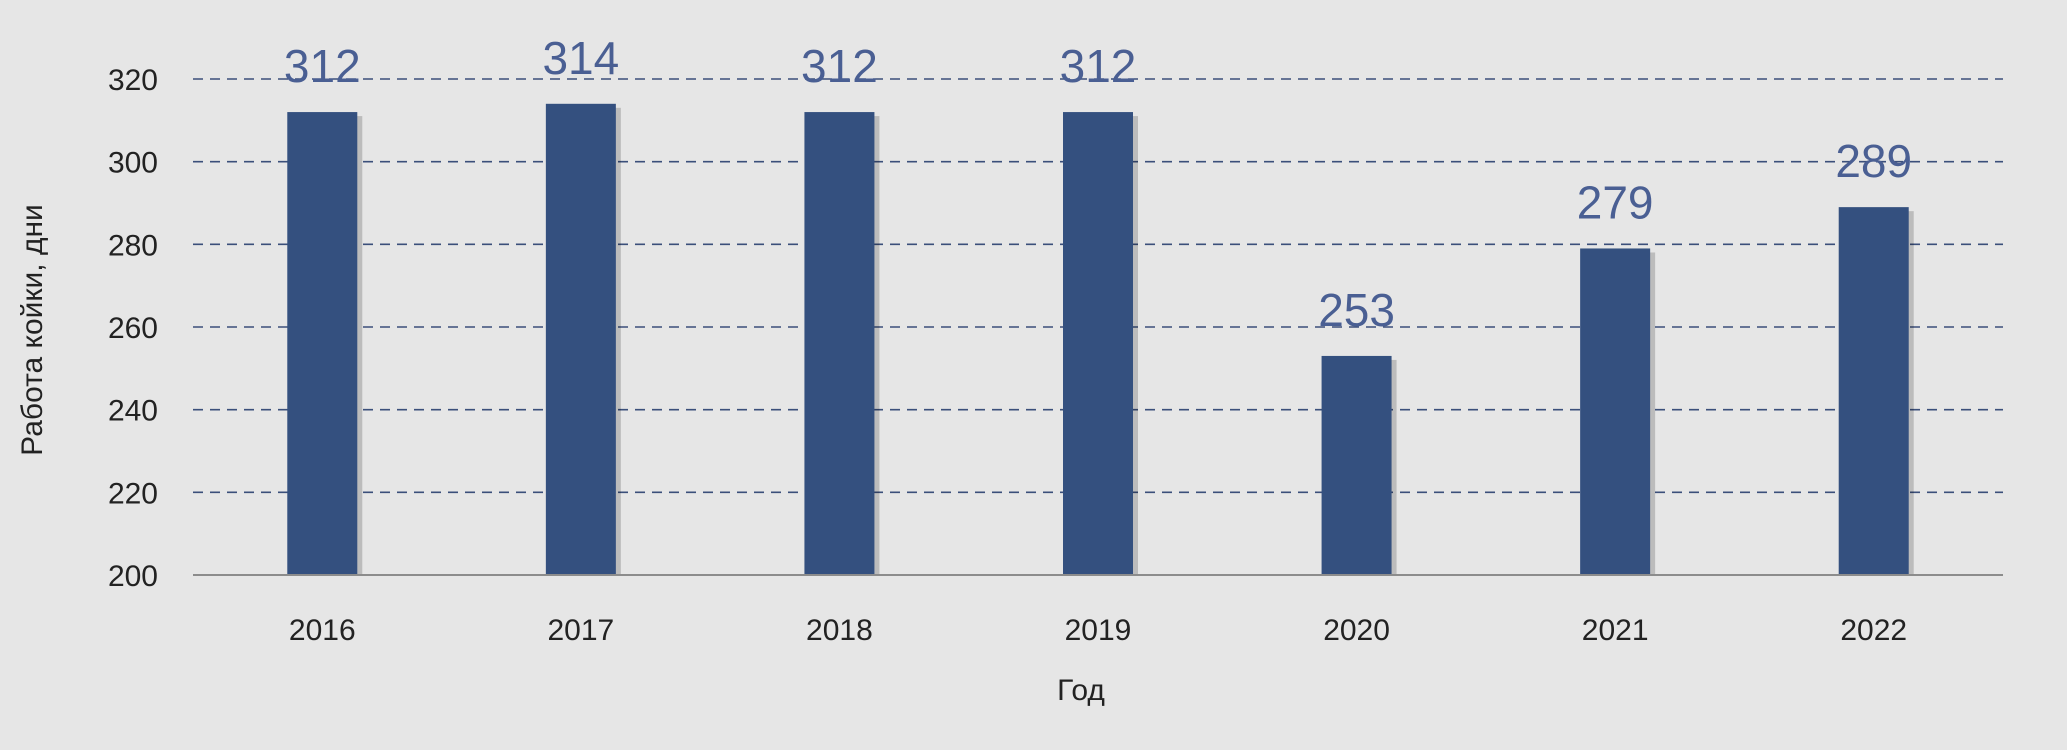 The image size is (2067, 750). I want to click on x-tick-label: 2017, so click(580, 630).